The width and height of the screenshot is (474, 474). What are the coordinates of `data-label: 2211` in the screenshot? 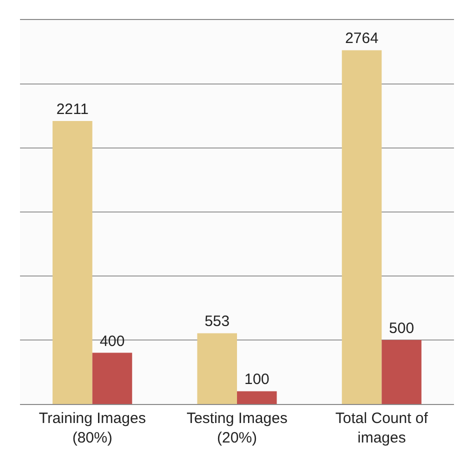 It's located at (72, 109).